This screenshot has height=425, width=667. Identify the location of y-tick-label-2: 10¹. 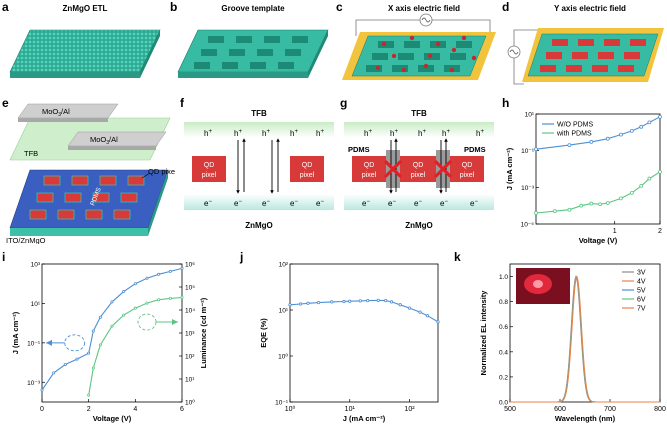
(284, 311).